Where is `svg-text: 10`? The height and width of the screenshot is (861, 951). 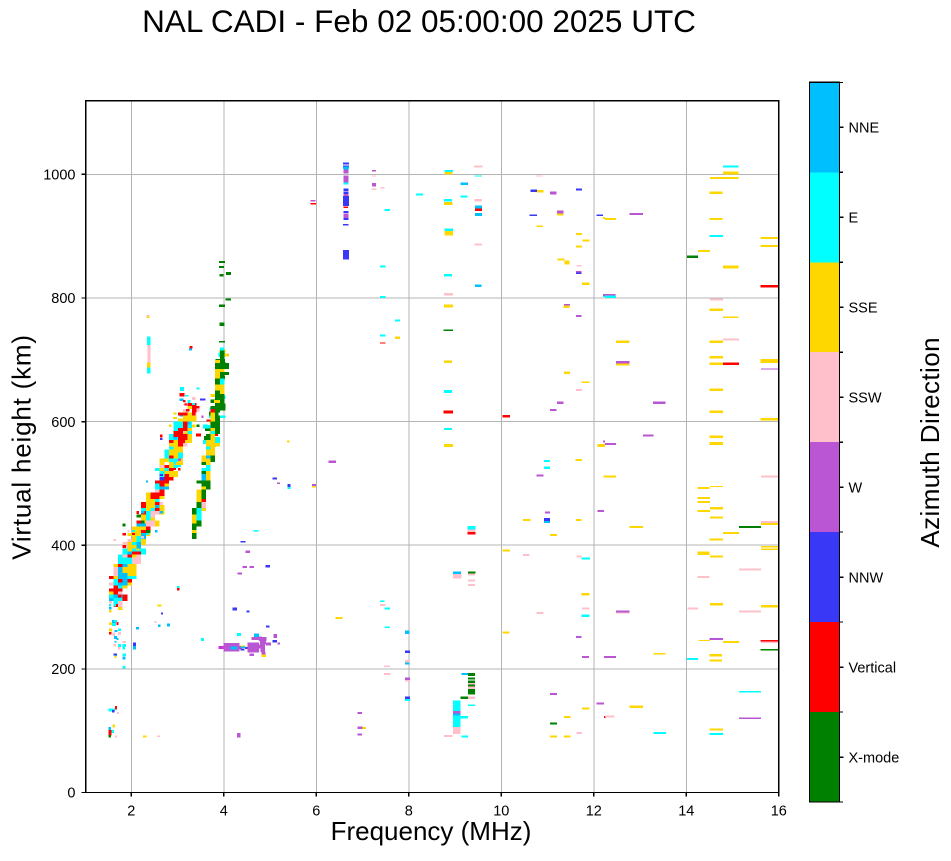 svg-text: 10 is located at coordinates (501, 812).